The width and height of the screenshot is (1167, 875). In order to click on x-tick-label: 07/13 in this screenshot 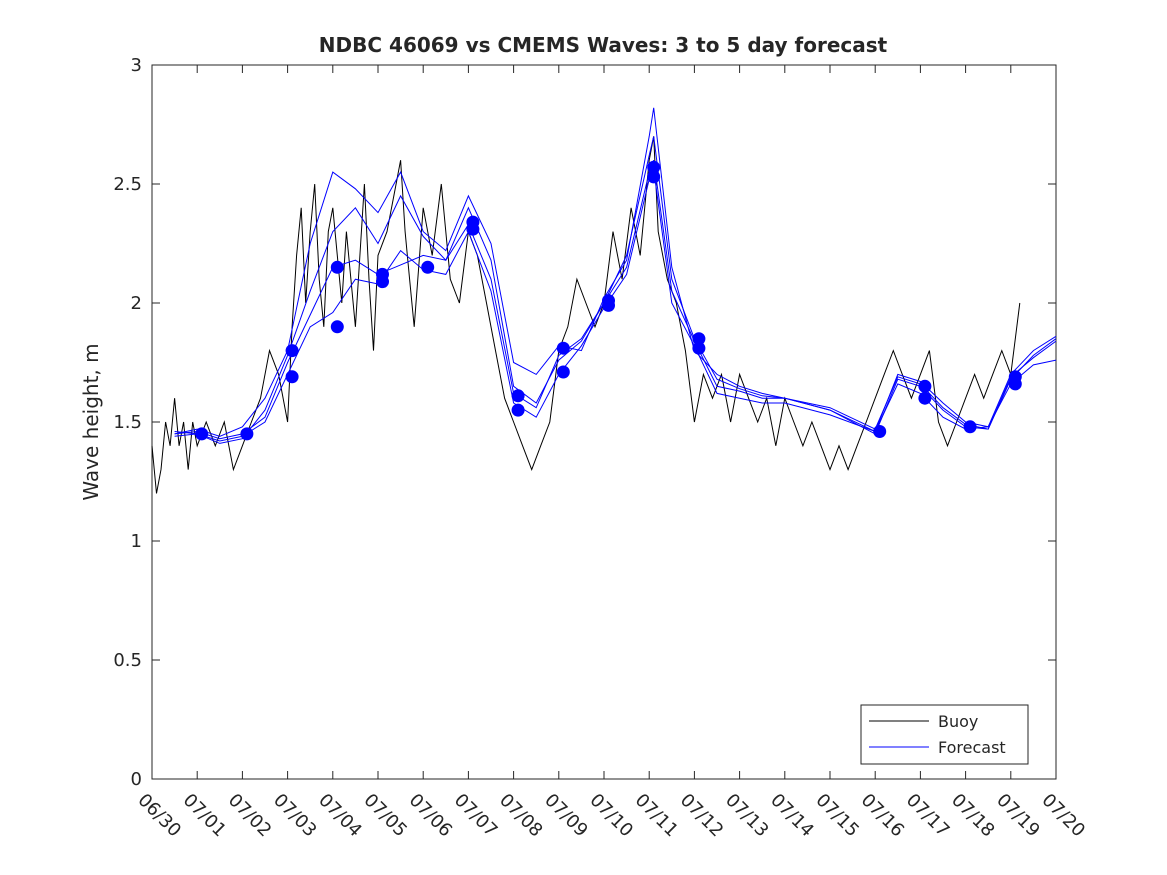, I will do `click(747, 816)`.